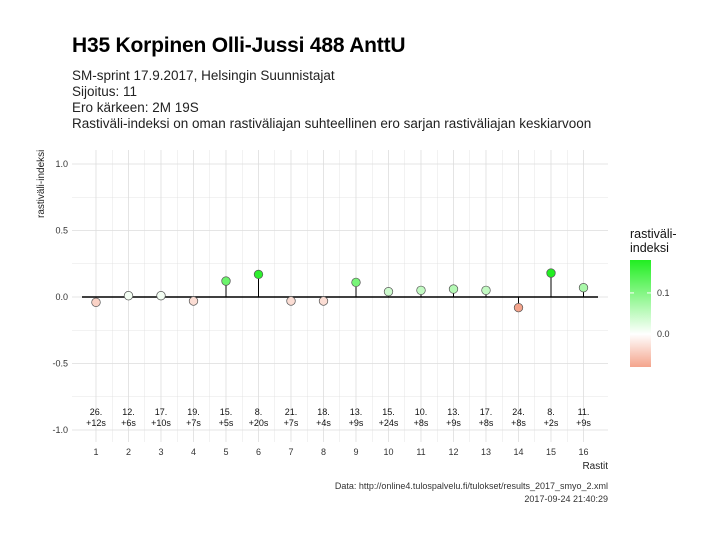  I want to click on point-label-time: +2s, so click(551, 423).